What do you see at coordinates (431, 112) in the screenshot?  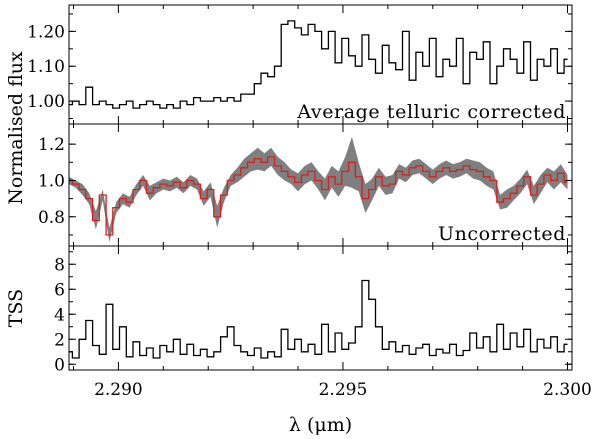 I see `panel-label: Average telluric corrected` at bounding box center [431, 112].